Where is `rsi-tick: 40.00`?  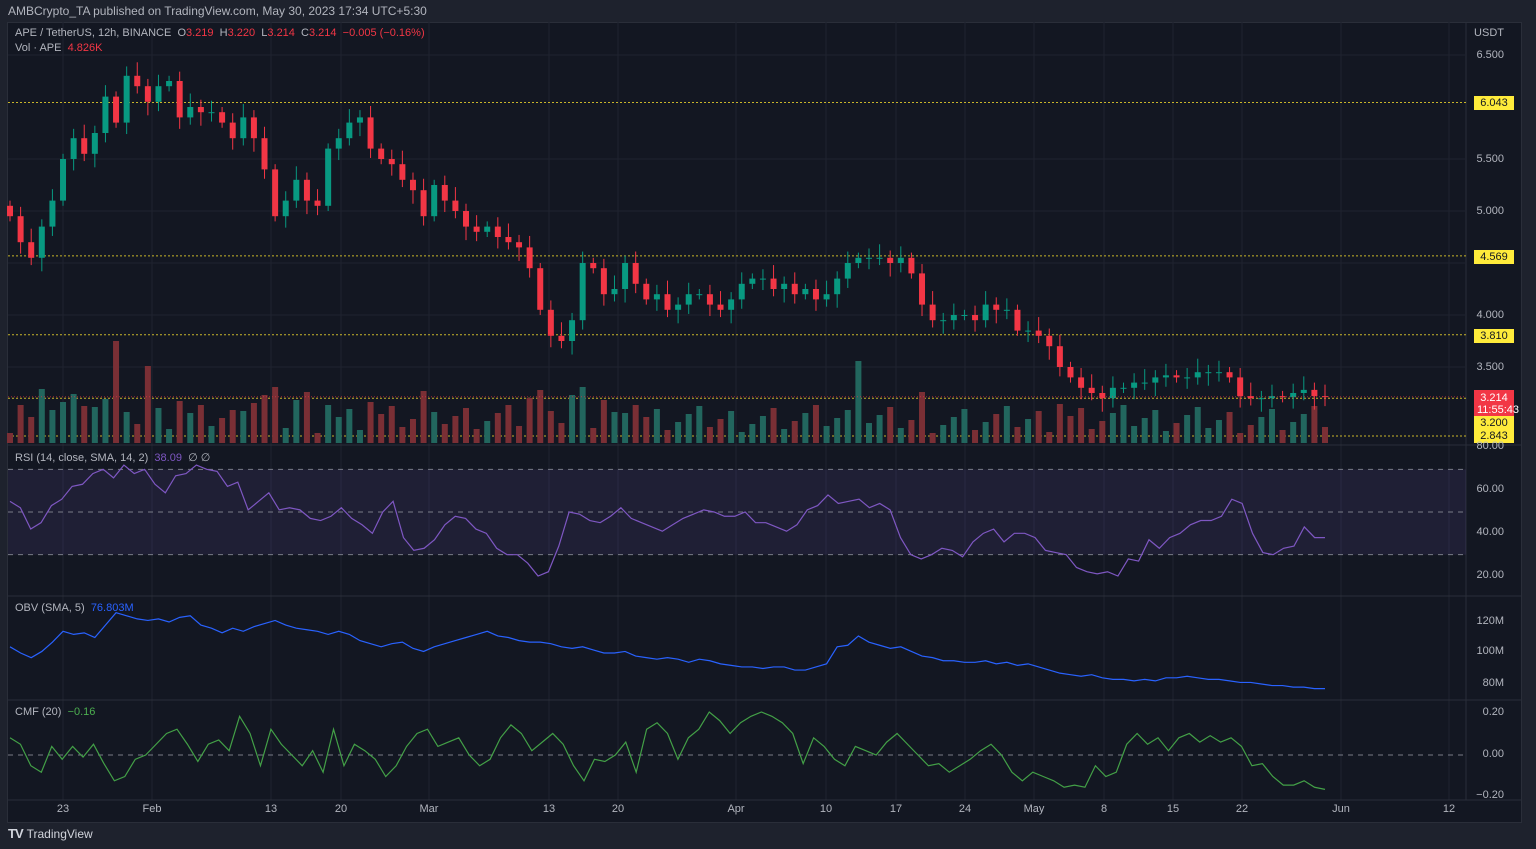 rsi-tick: 40.00 is located at coordinates (1490, 532).